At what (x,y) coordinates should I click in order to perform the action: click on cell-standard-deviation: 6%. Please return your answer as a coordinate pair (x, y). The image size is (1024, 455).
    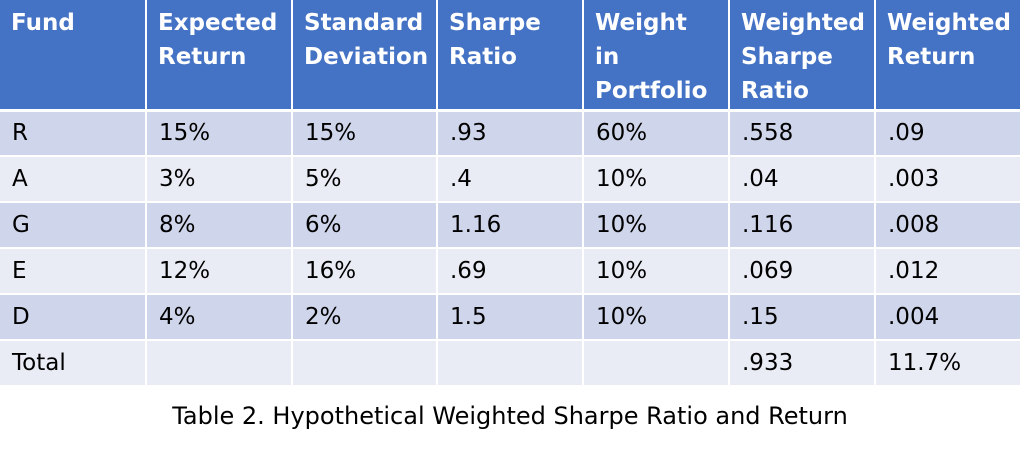
    Looking at the image, I should click on (365, 225).